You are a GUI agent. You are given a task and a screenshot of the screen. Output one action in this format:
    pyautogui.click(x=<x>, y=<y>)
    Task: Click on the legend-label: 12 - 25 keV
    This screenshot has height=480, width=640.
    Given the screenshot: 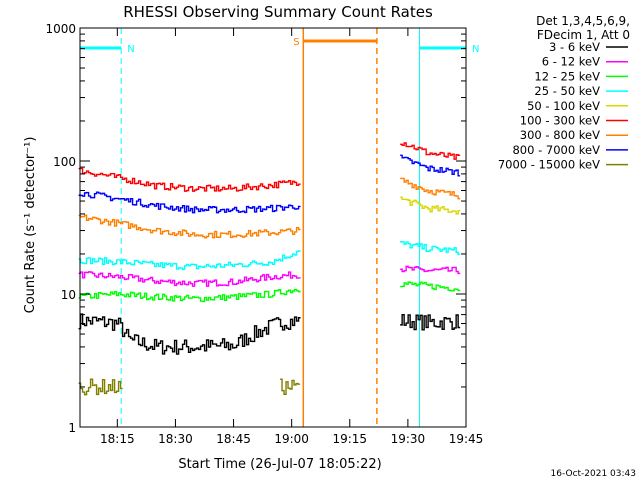 What is the action you would take?
    pyautogui.click(x=567, y=76)
    